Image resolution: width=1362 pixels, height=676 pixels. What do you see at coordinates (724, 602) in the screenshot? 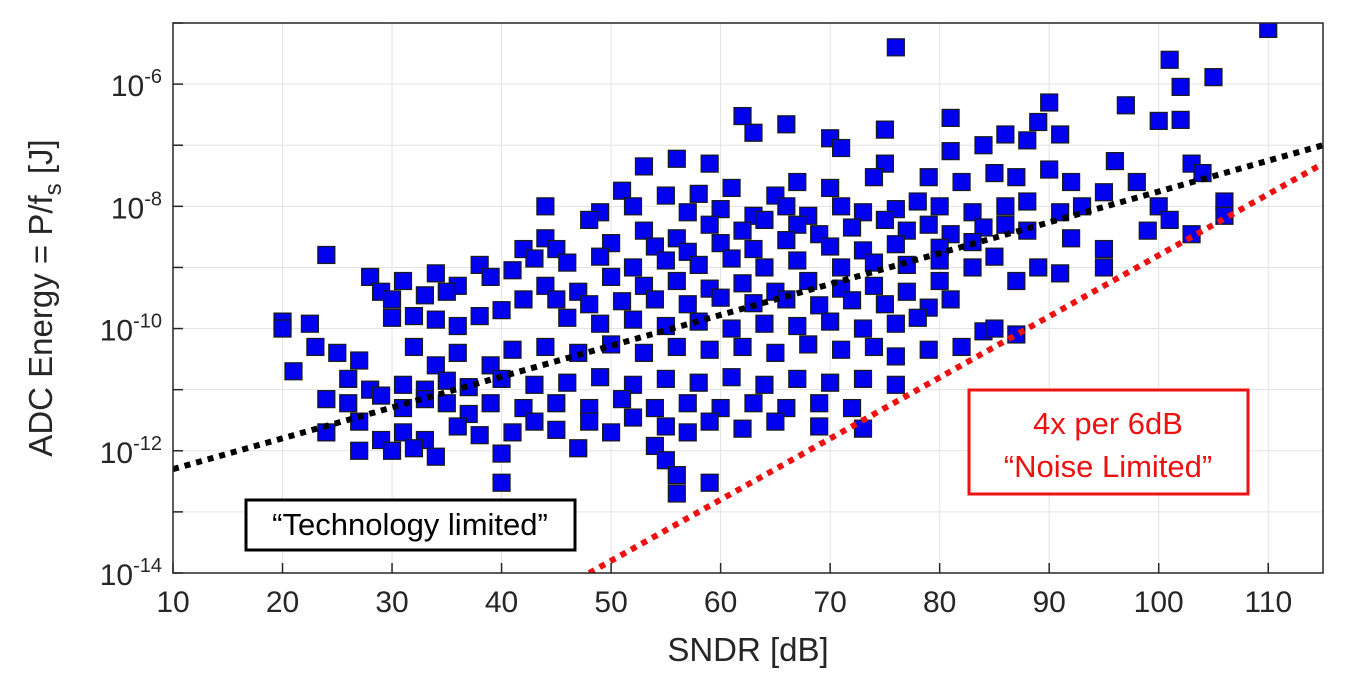
I see `x-tick-labels: 10 20 30 40 50 60 70 80 90 100 110` at bounding box center [724, 602].